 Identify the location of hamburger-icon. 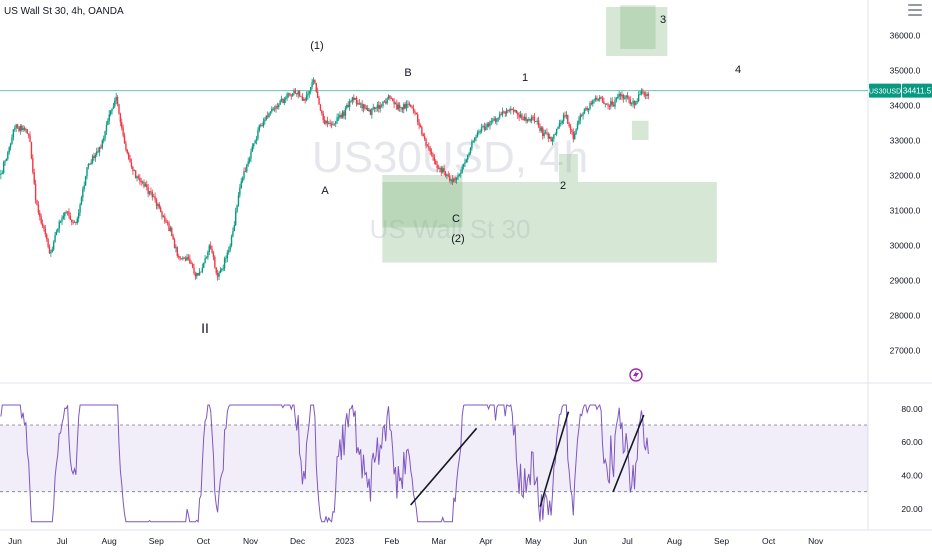
(915, 10).